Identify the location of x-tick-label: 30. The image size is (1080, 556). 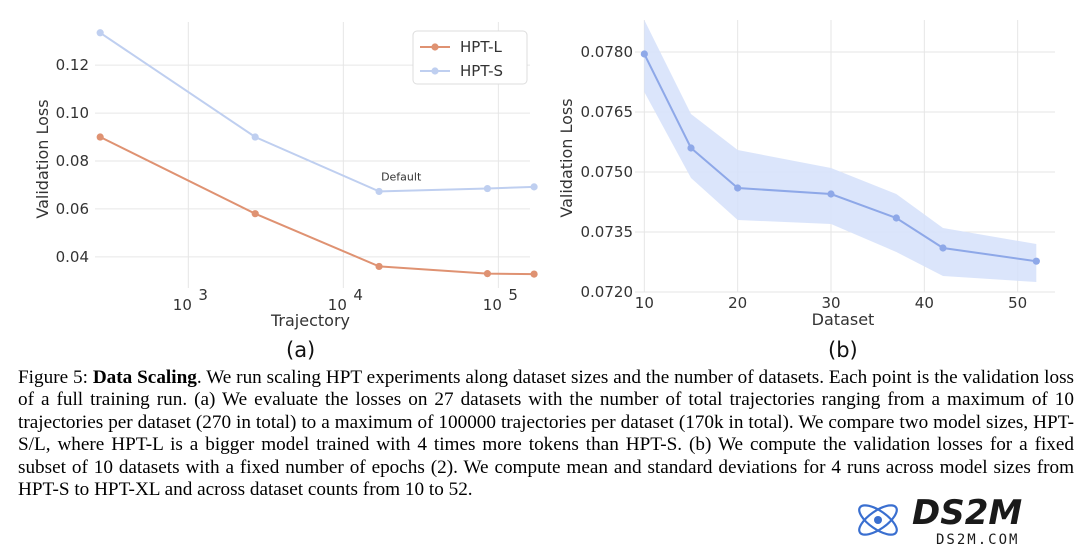
(830, 303).